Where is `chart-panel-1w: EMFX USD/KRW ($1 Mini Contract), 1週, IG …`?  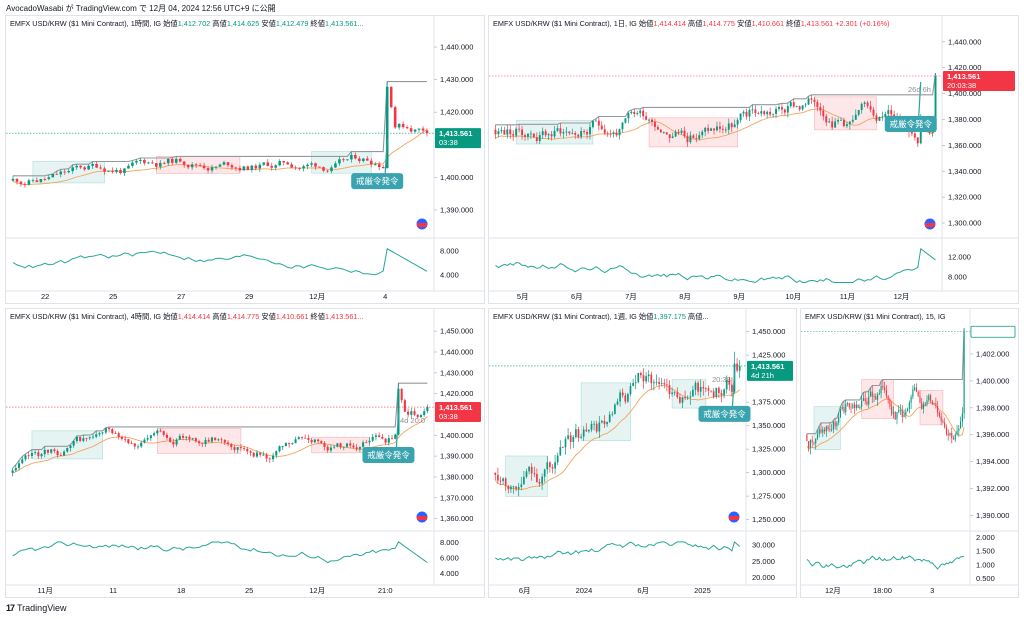 chart-panel-1w: EMFX USD/KRW ($1 Mini Contract), 1週, IG … is located at coordinates (642, 453).